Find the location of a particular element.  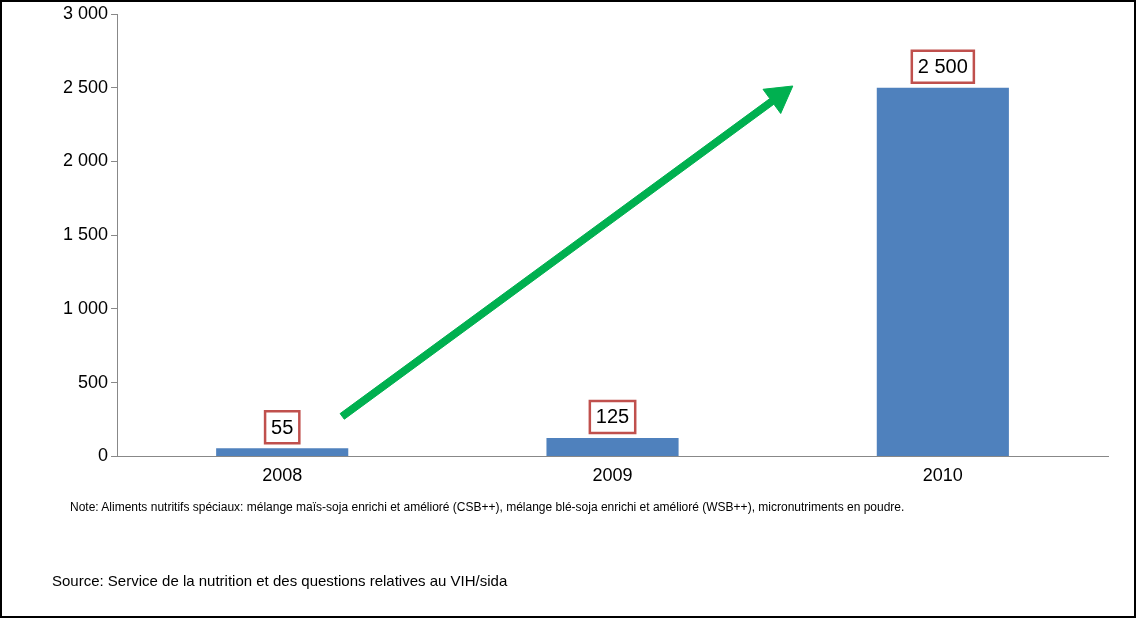

data-label: 2 500 is located at coordinates (942, 66).